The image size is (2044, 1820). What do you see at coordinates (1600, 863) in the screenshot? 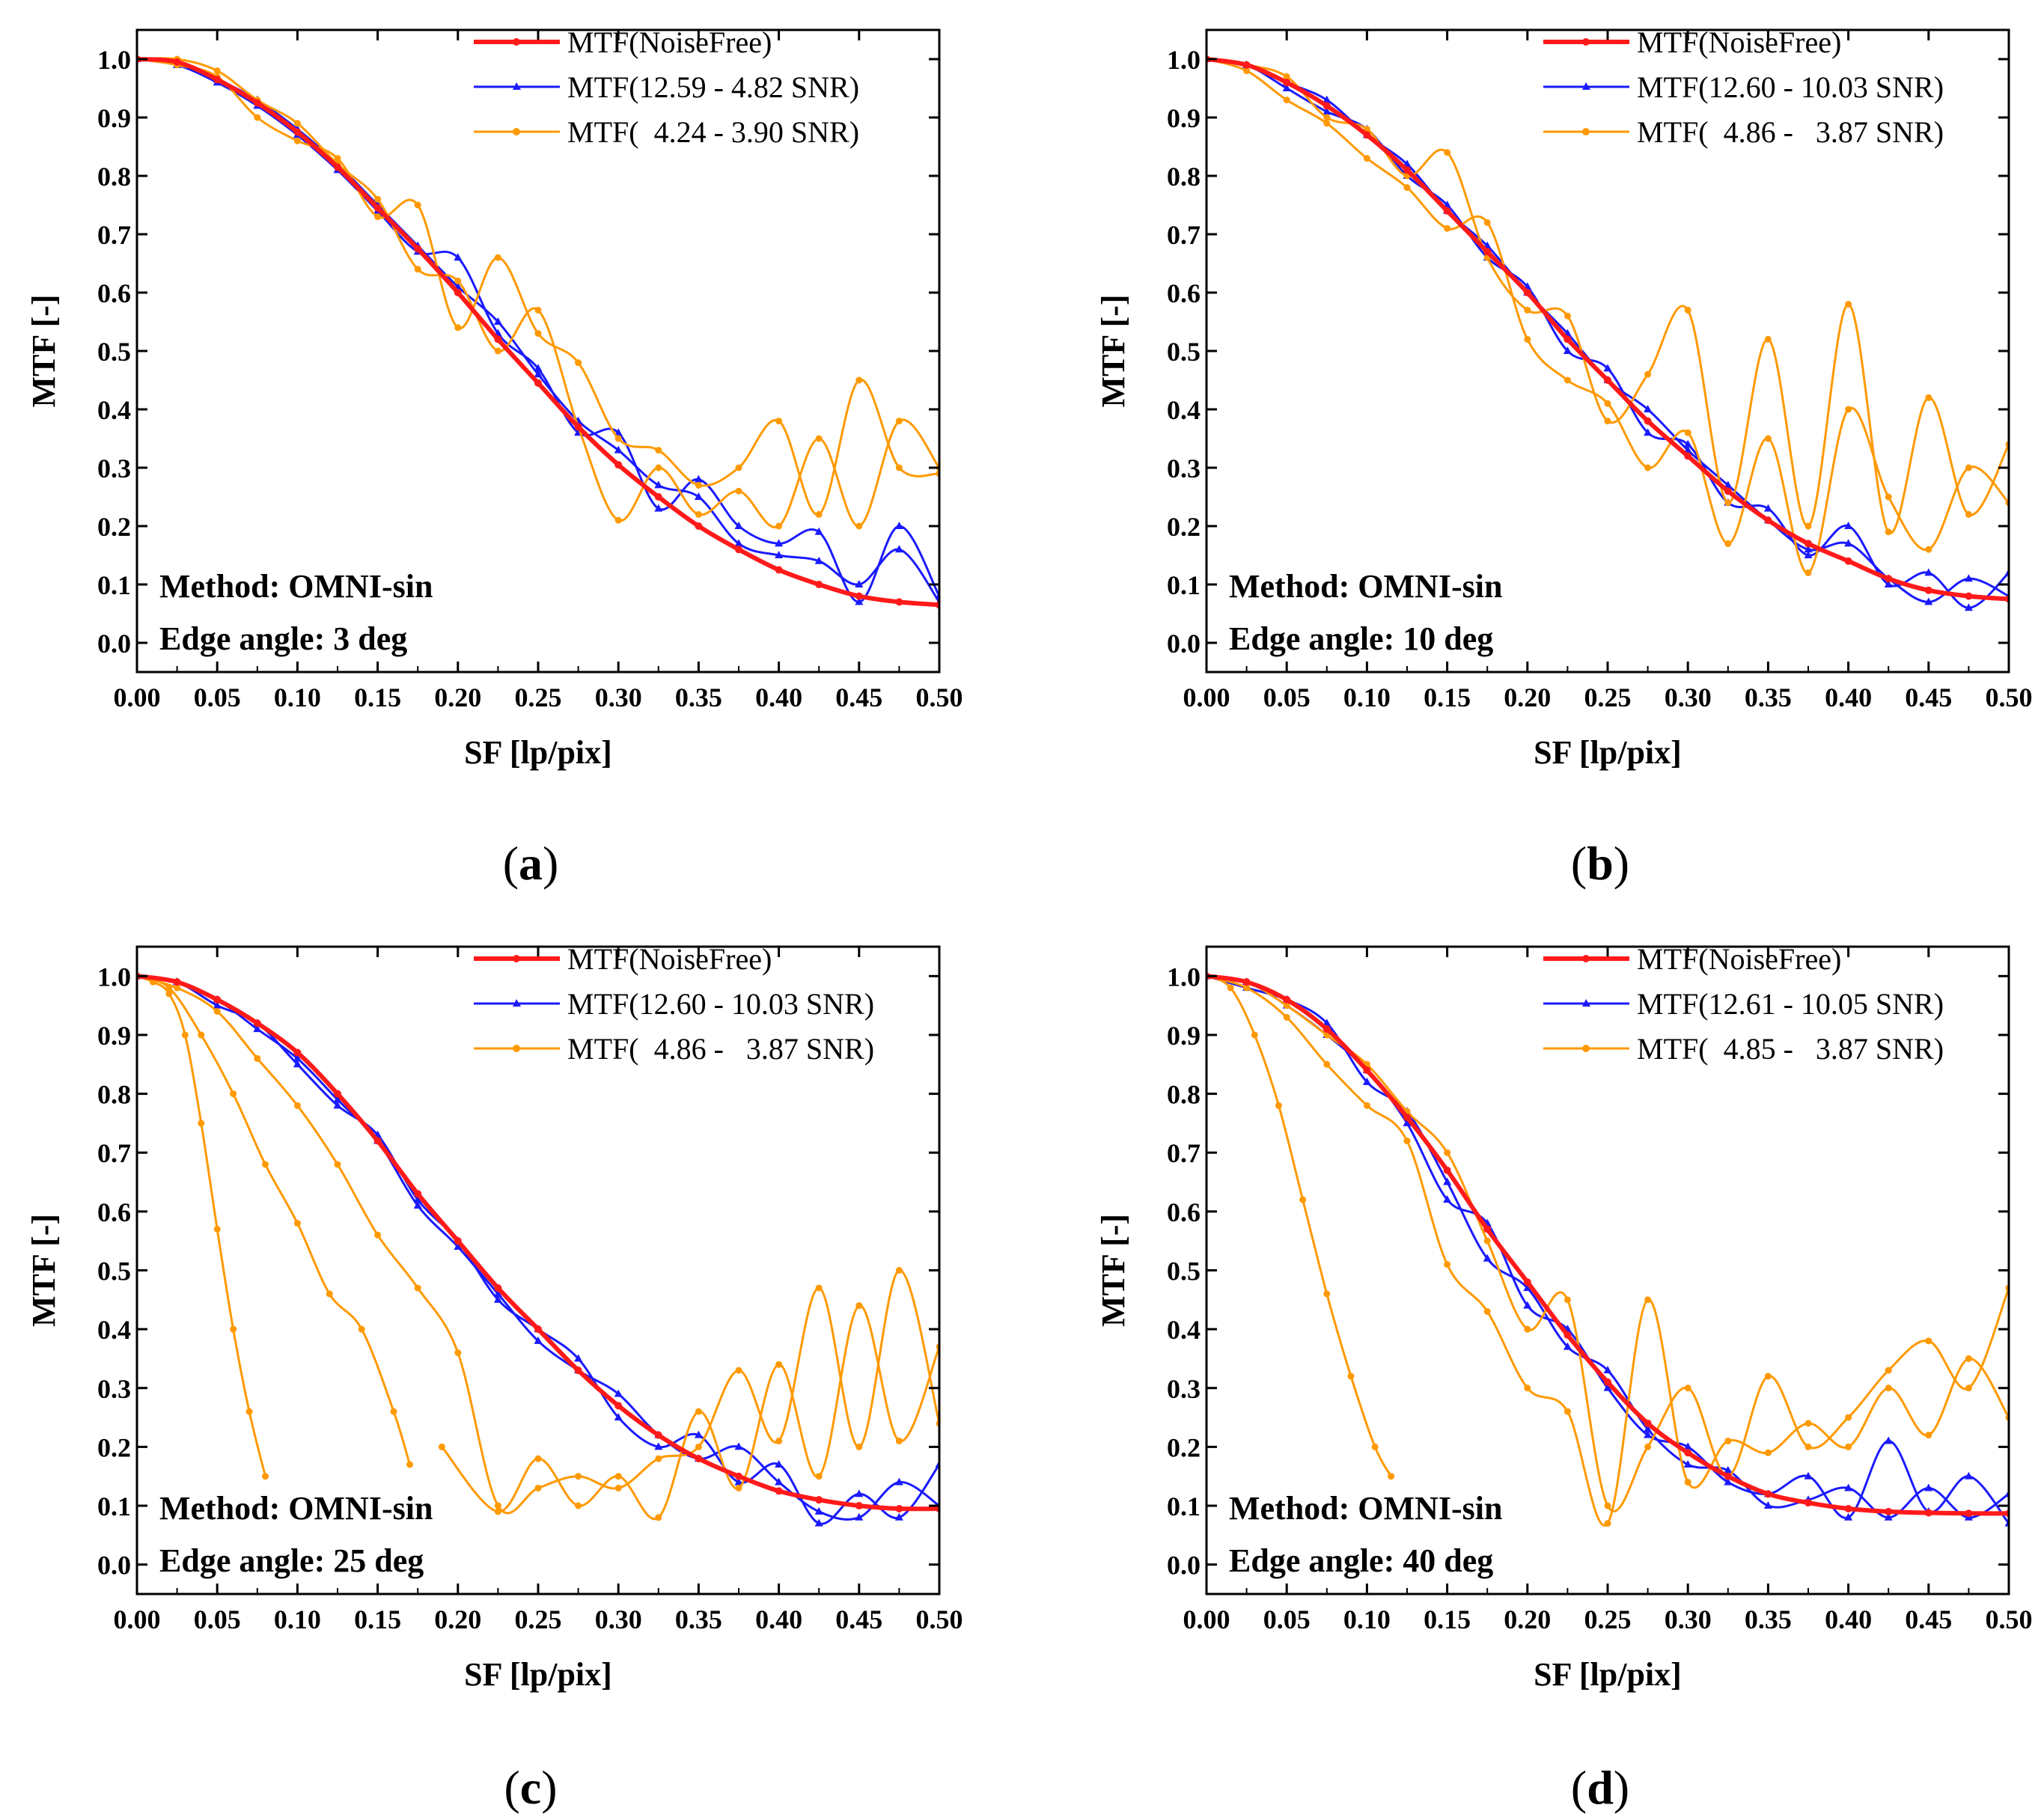
I see `panel-label: (b)` at bounding box center [1600, 863].